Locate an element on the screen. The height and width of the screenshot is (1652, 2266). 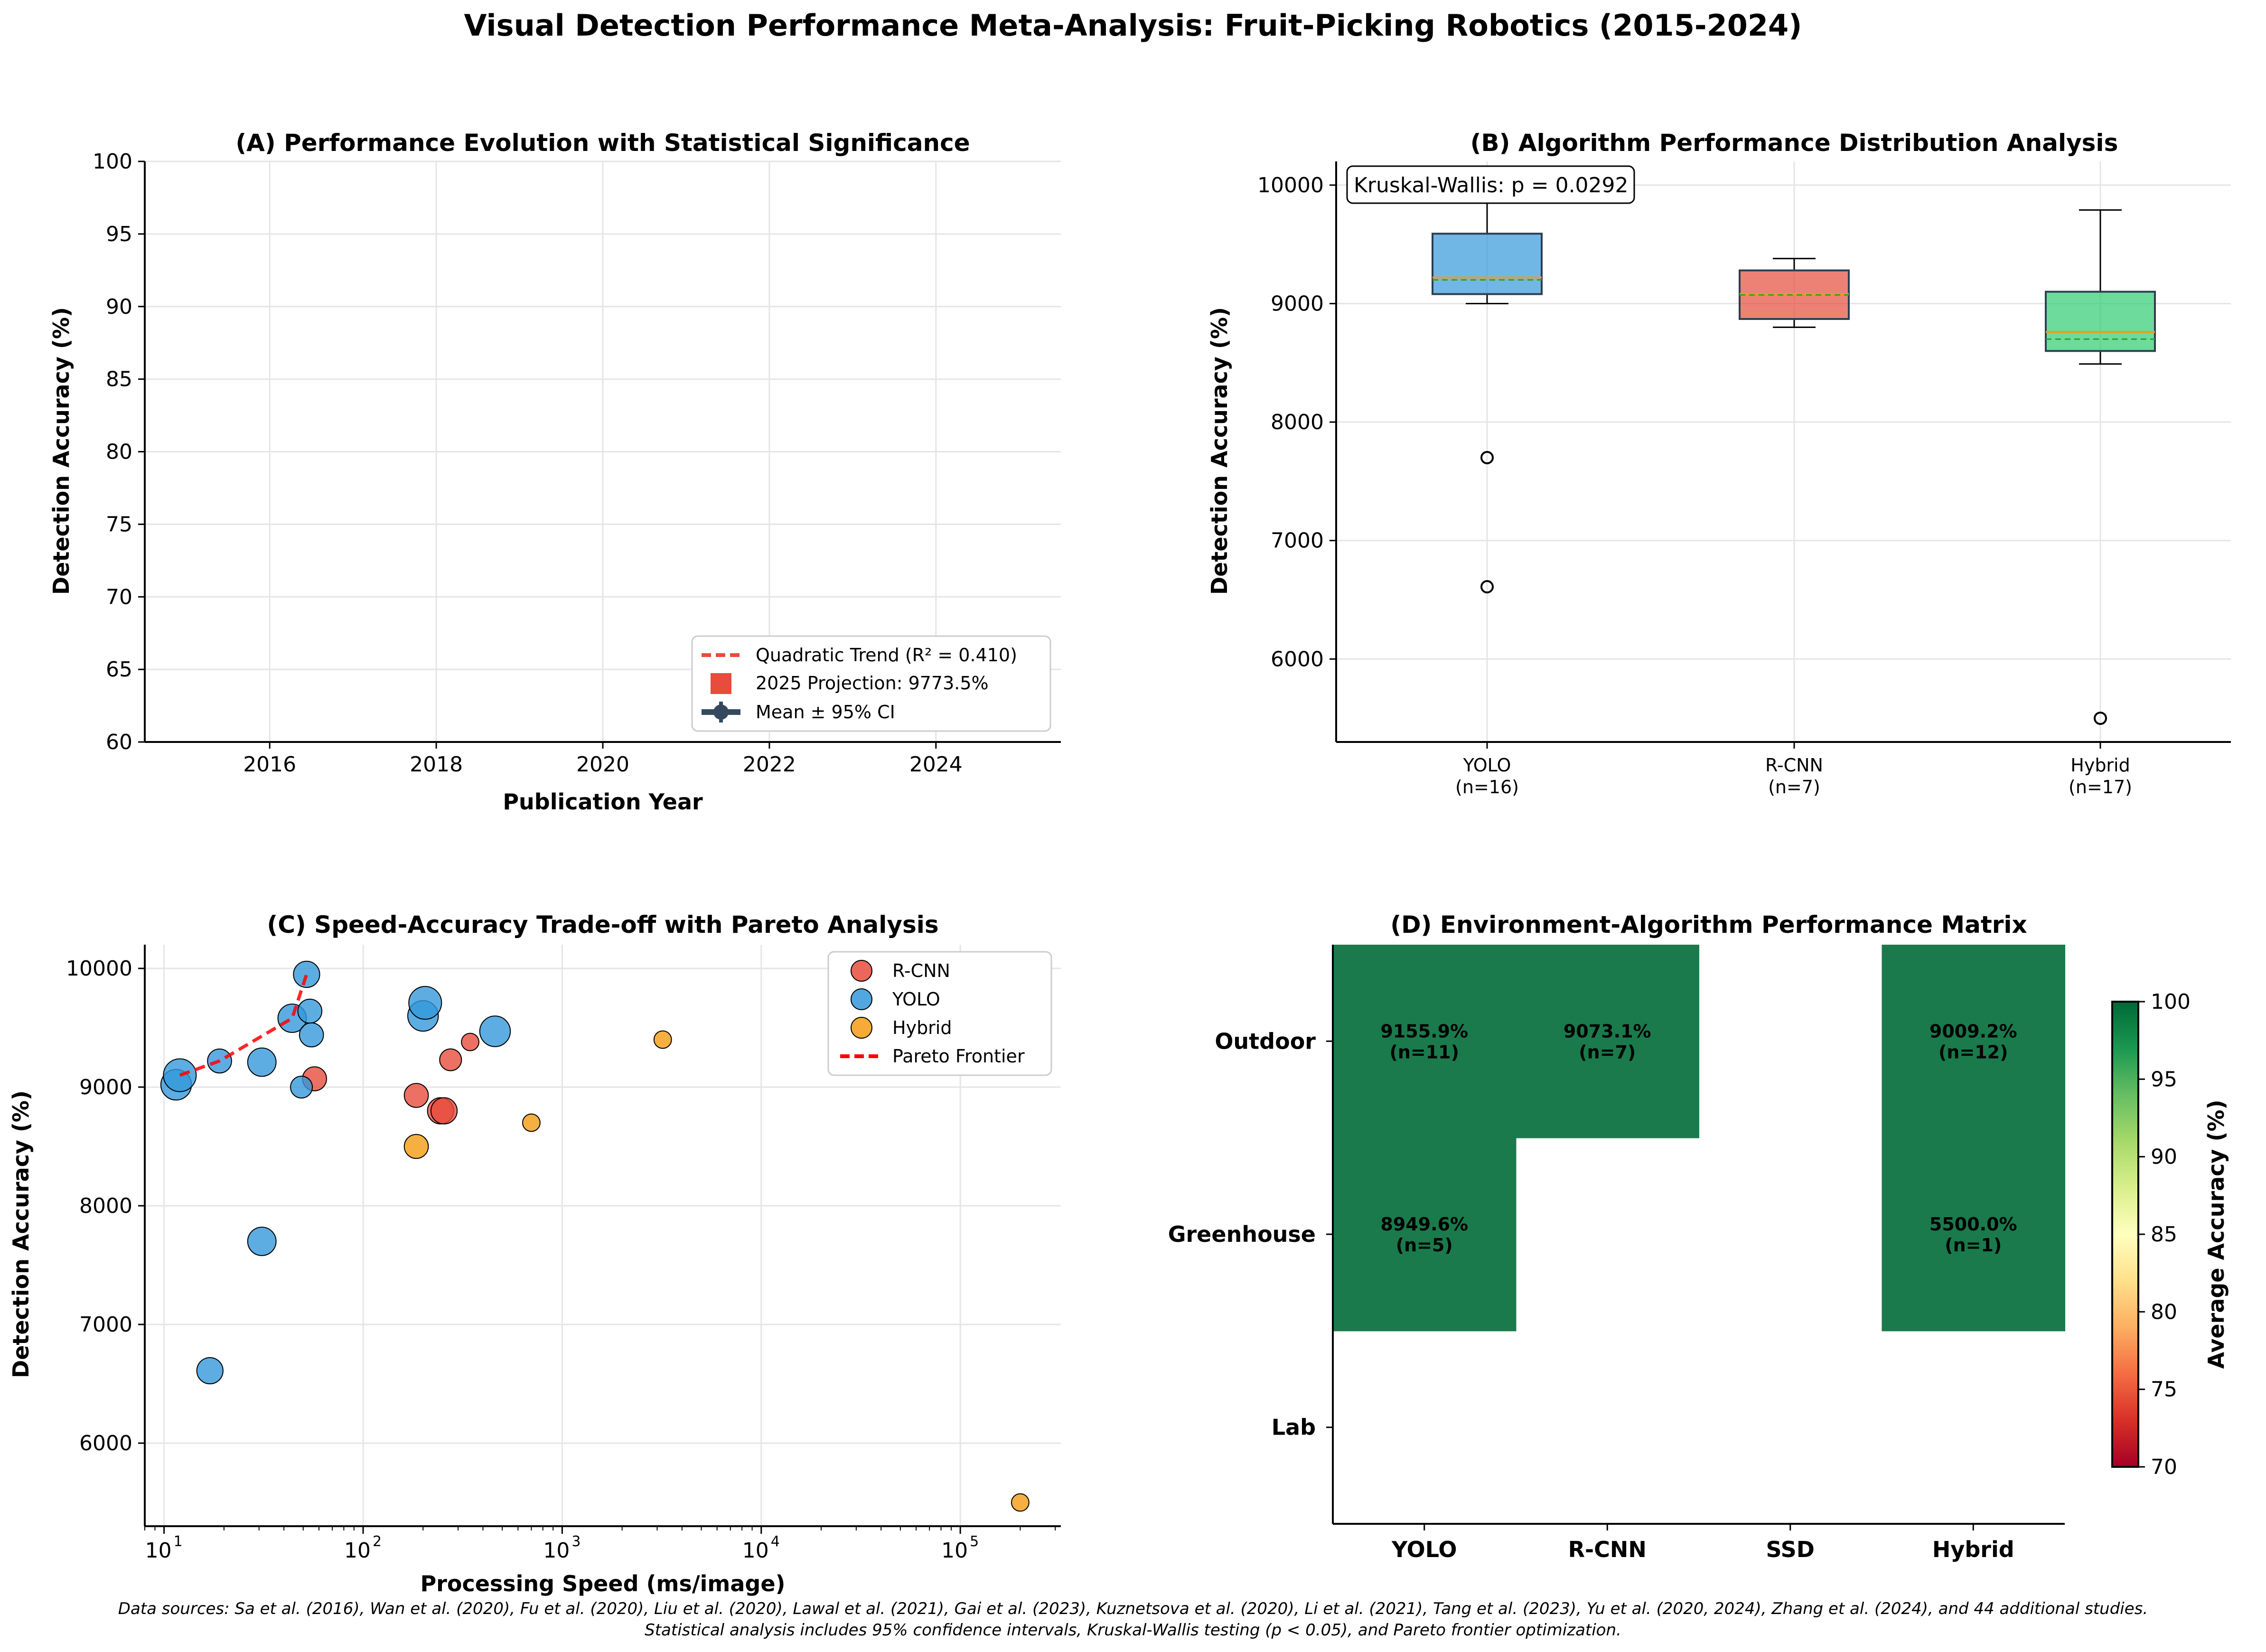
legend-hybrid-label: Hybrid is located at coordinates (922, 1027).